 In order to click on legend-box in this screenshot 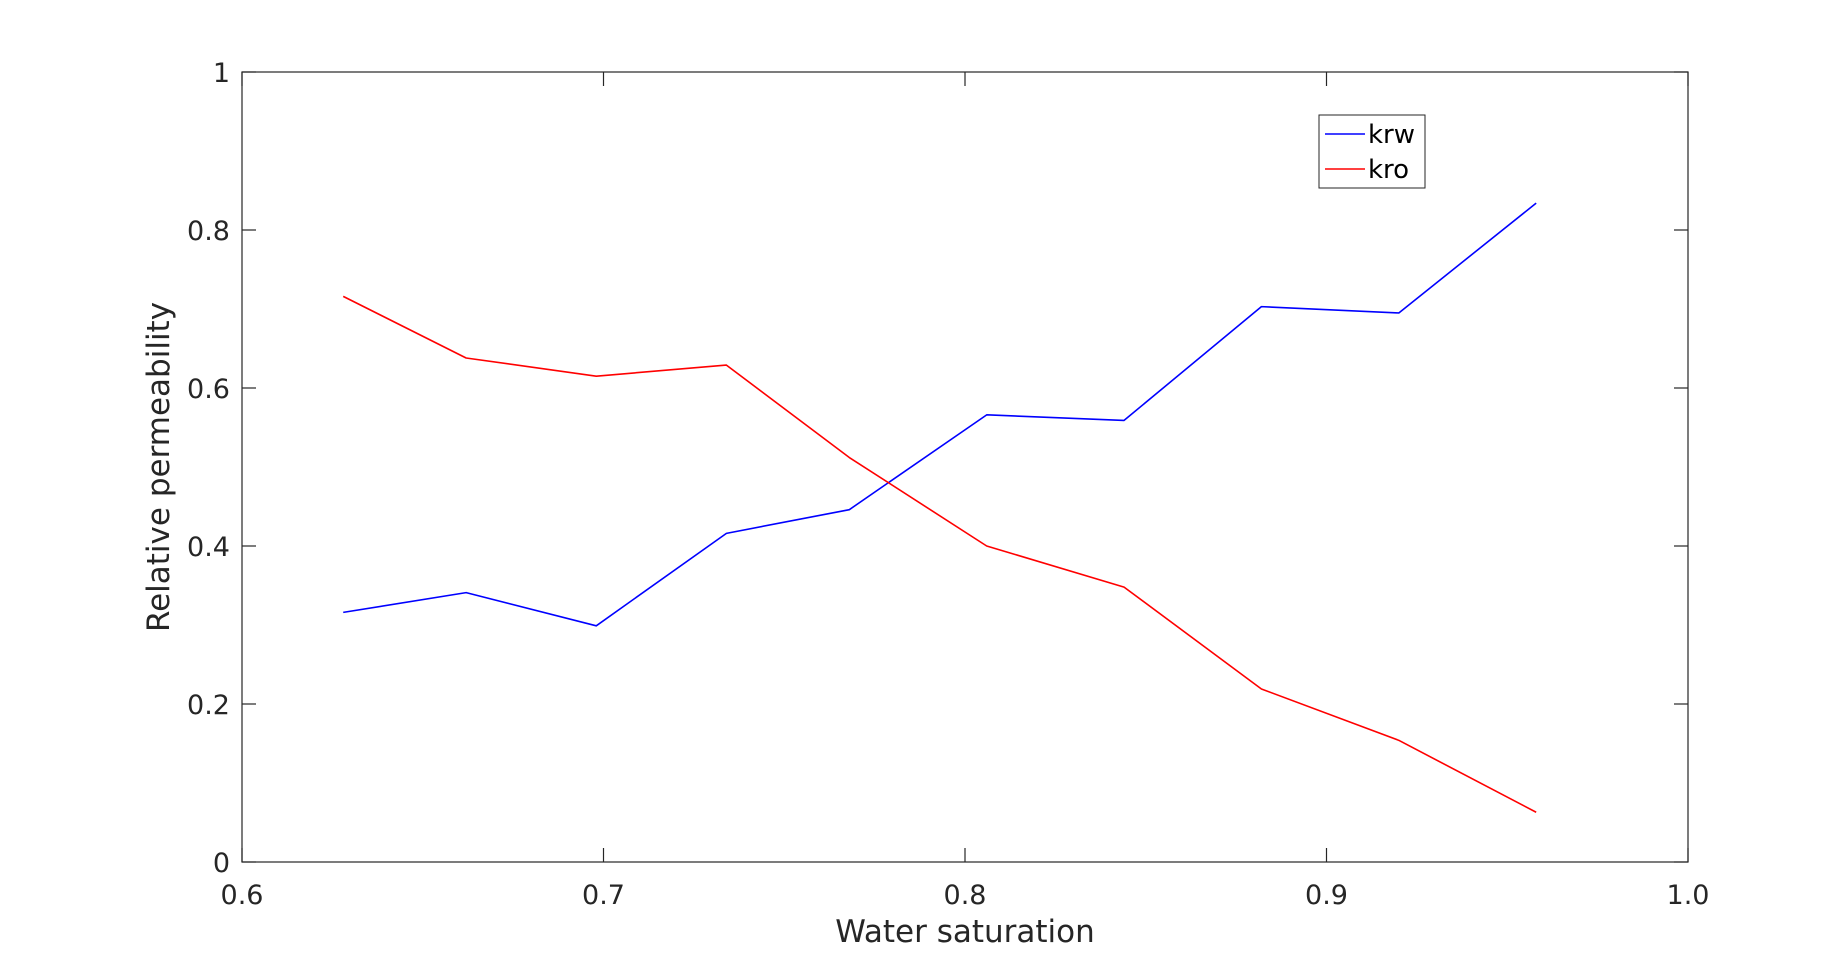, I will do `click(1372, 151)`.